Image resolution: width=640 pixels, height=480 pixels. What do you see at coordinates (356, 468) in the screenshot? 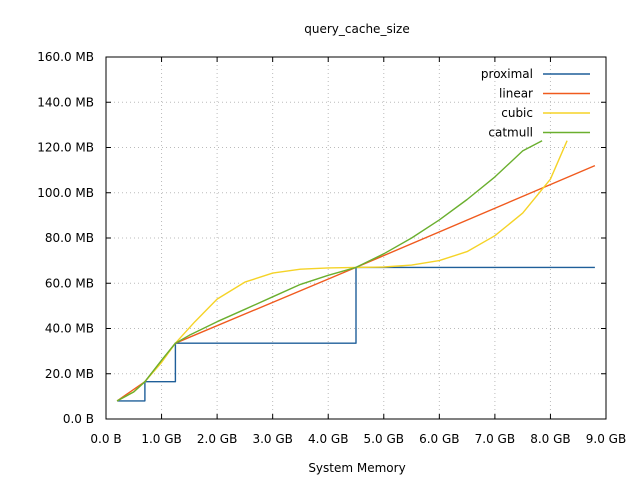
I see `x-axis-title: System Memory` at bounding box center [356, 468].